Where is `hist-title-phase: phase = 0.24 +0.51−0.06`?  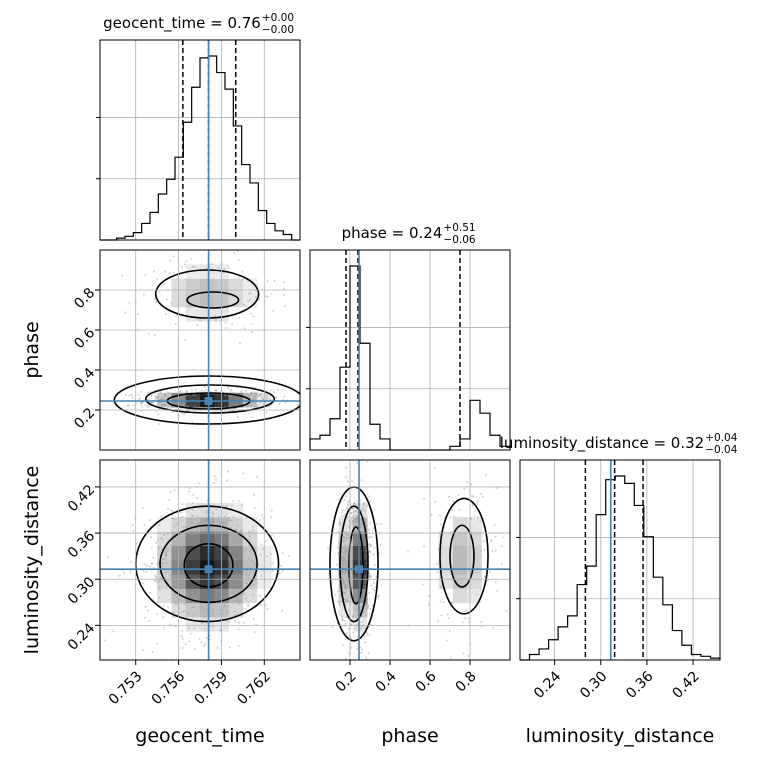
hist-title-phase: phase = 0.24 +0.51−0.06 is located at coordinates (409, 234).